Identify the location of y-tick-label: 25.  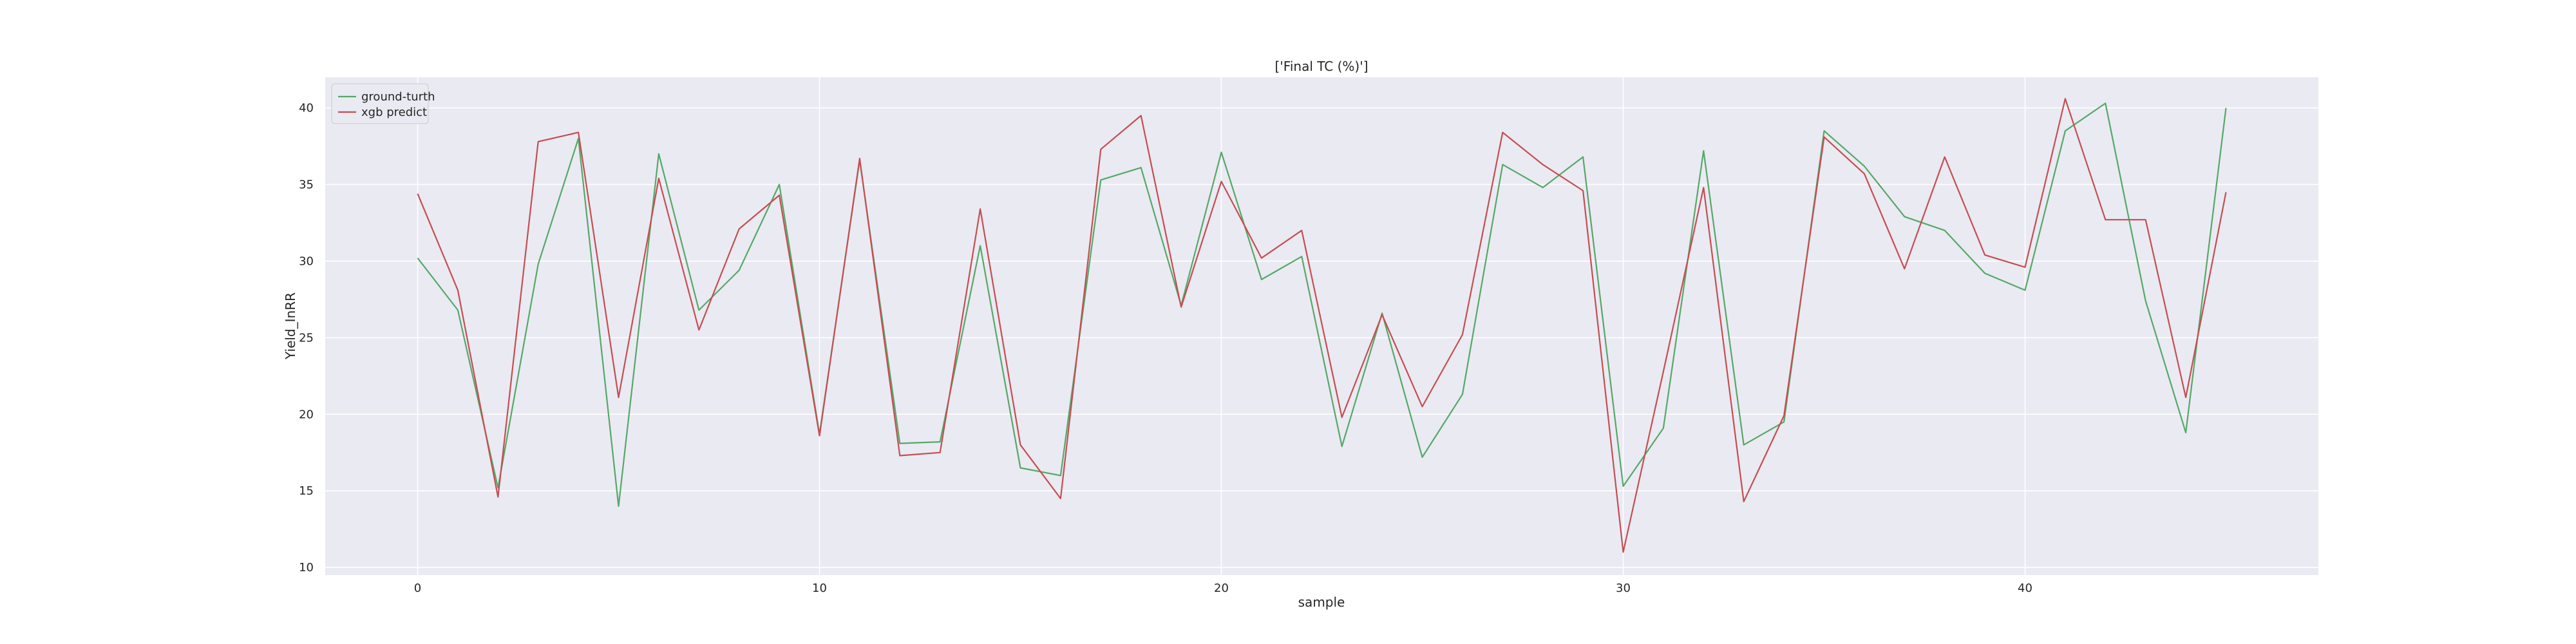
(306, 338).